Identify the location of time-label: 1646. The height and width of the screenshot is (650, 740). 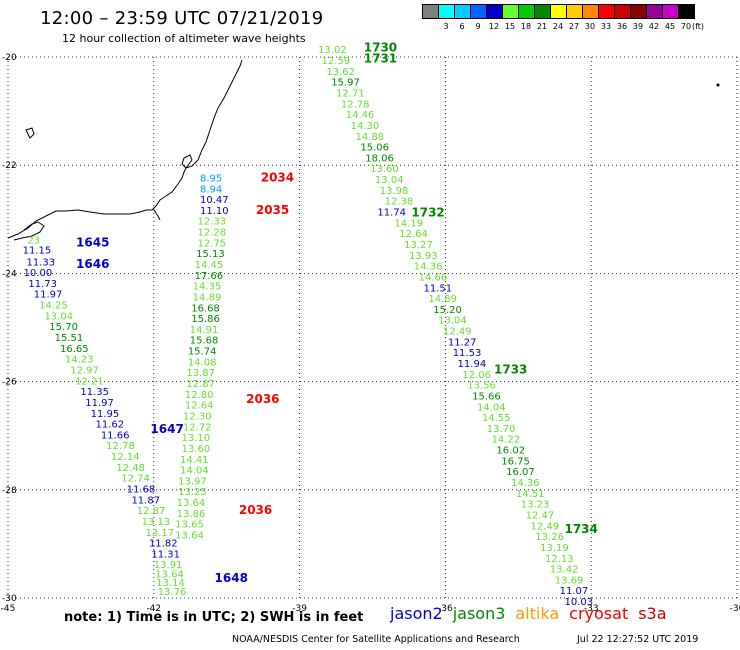
(92, 264).